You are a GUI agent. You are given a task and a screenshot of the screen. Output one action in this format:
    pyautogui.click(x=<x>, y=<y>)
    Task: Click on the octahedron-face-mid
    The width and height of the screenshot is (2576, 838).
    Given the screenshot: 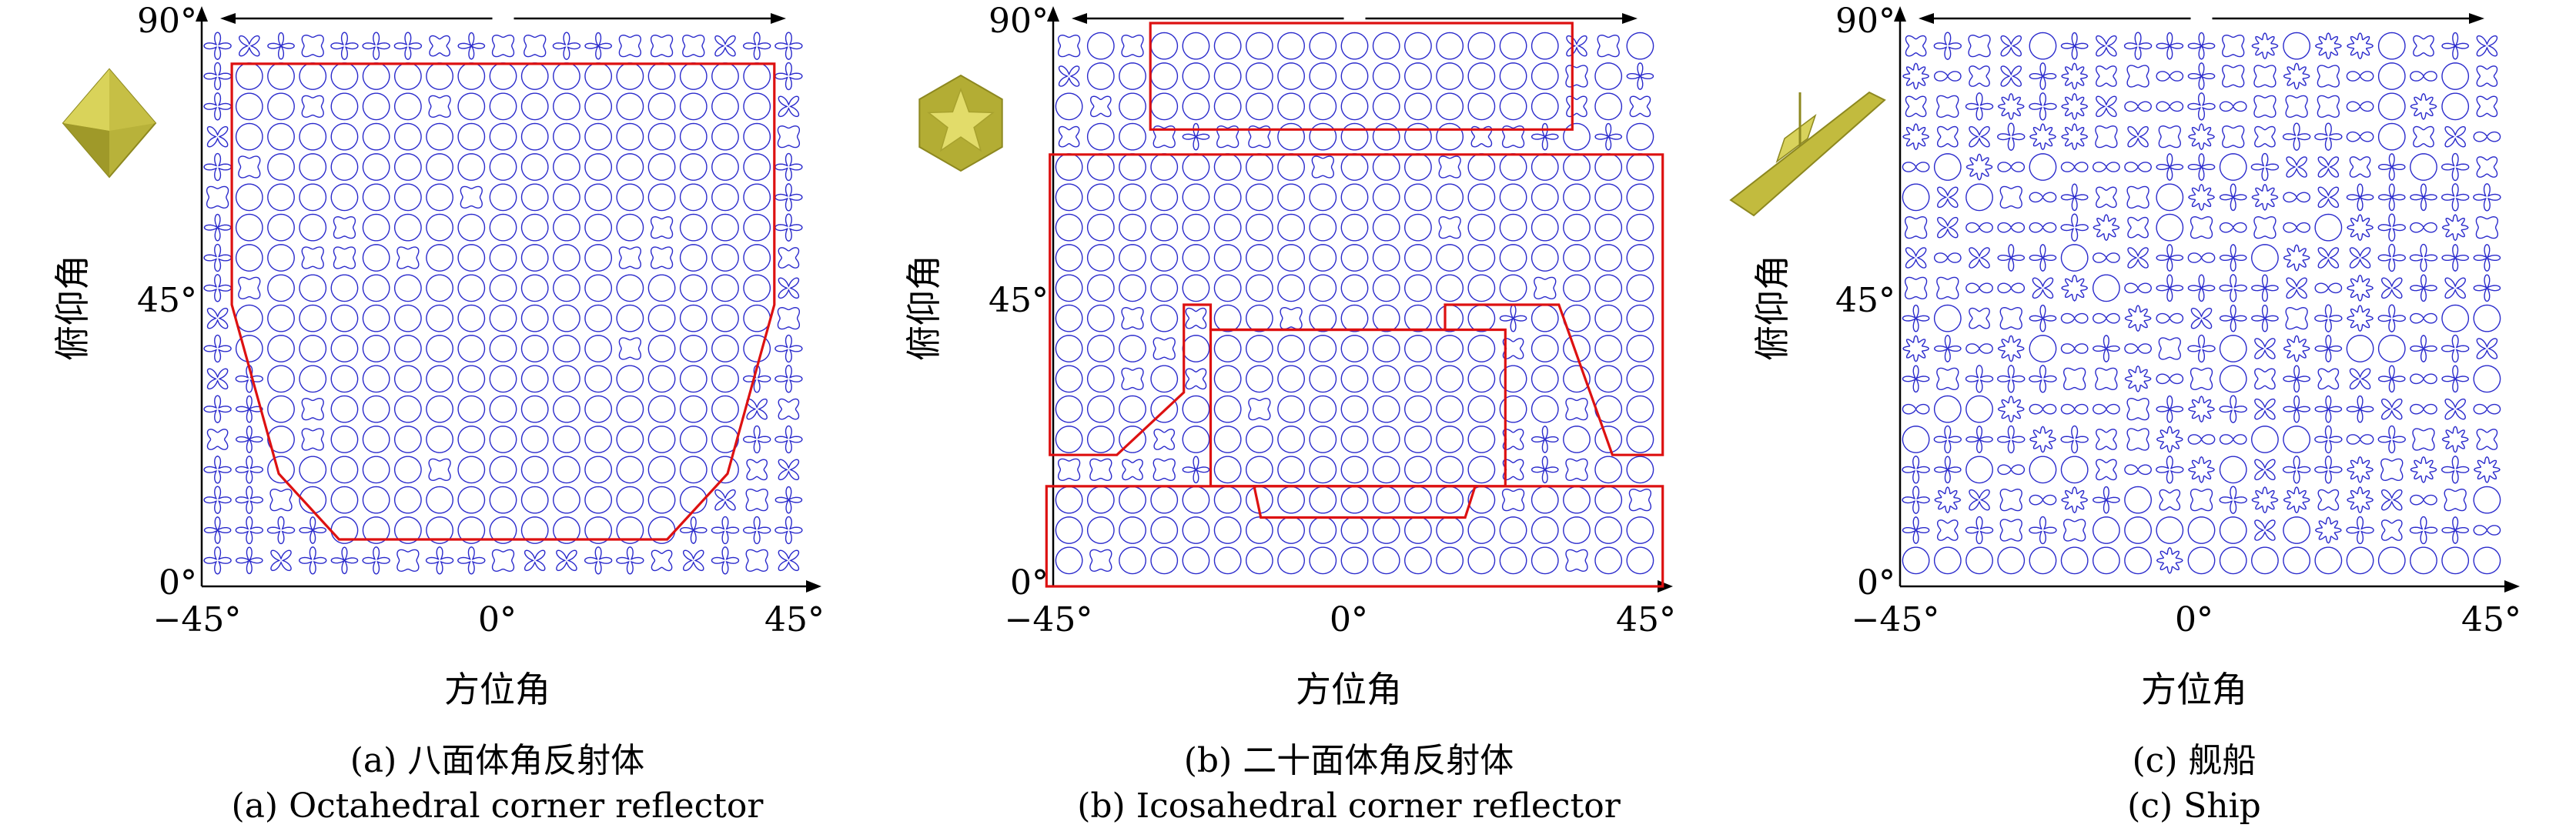 What is the action you would take?
    pyautogui.click(x=133, y=100)
    